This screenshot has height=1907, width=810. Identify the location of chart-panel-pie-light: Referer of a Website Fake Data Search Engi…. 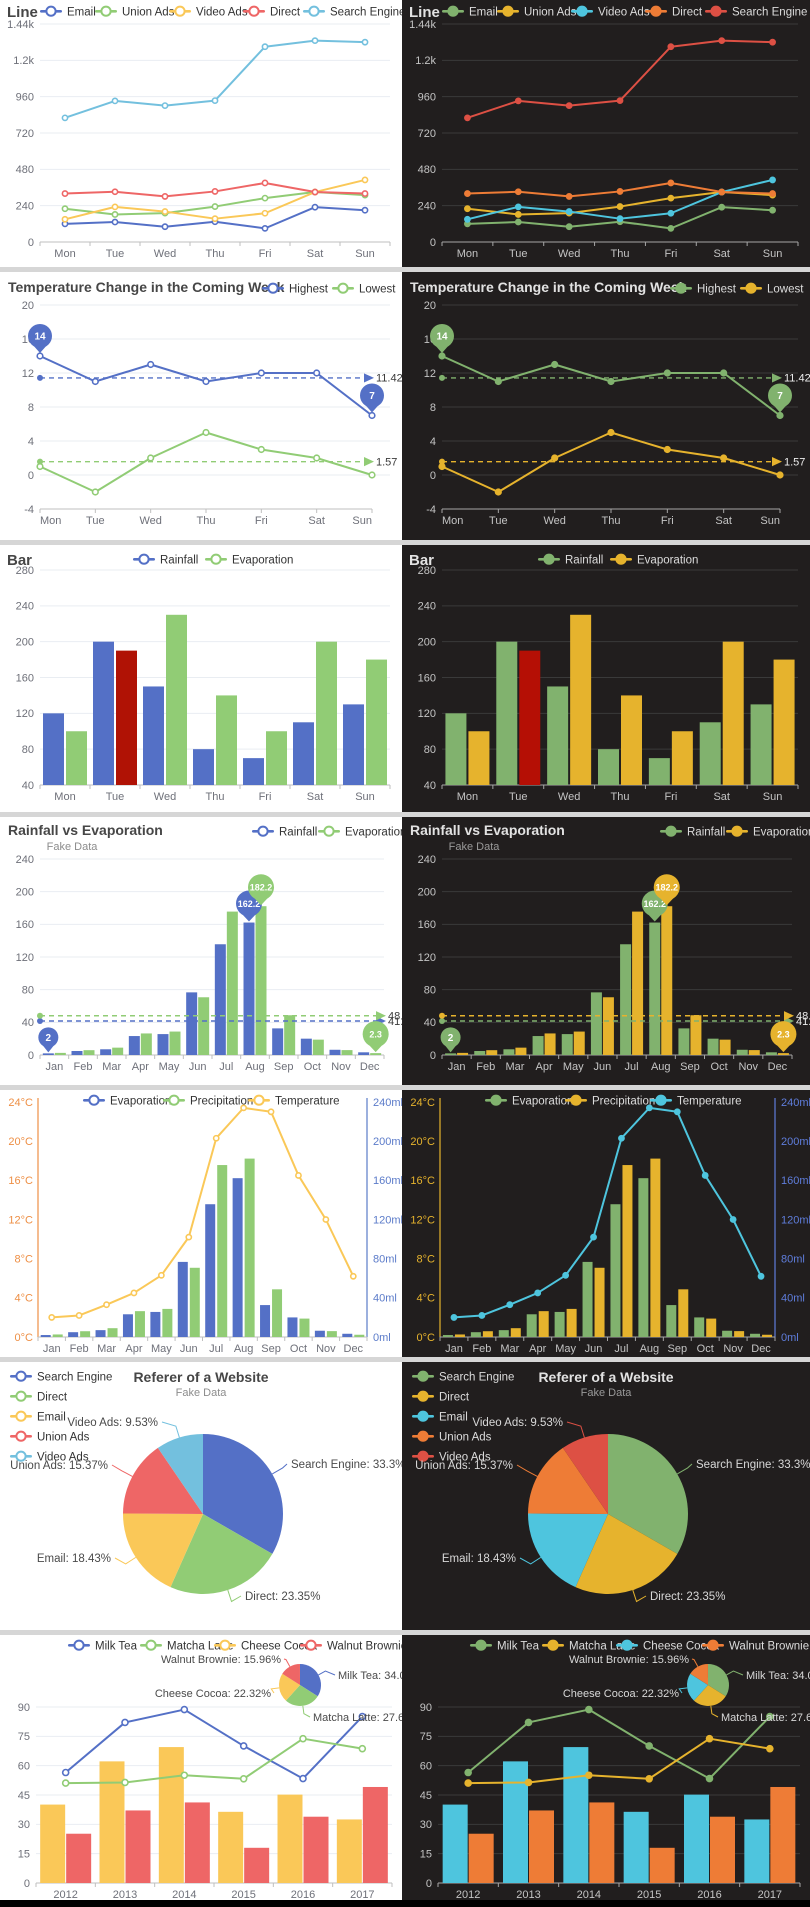
(201, 1496).